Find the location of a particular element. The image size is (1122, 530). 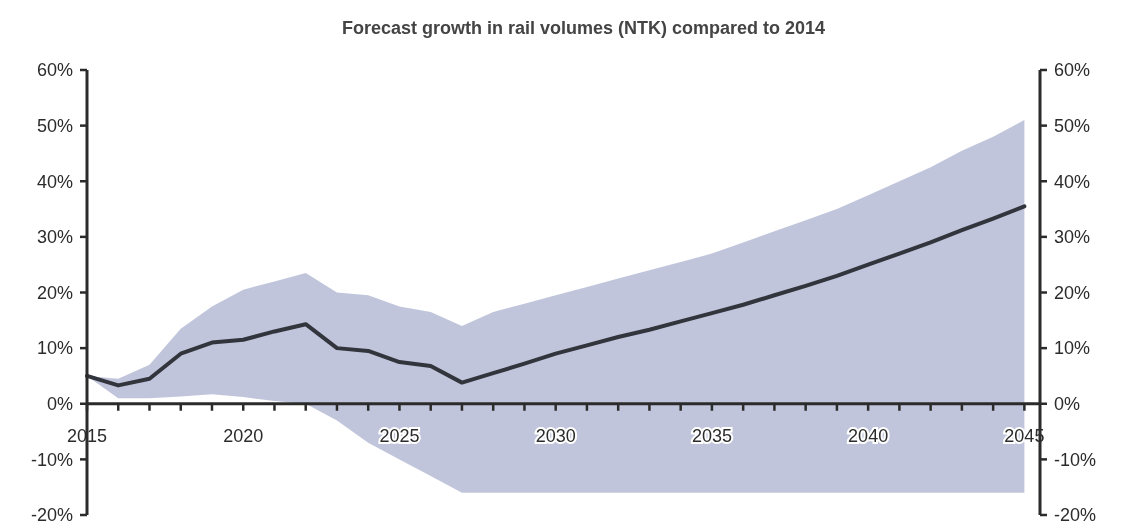

x-tick-label: 2040 is located at coordinates (868, 435).